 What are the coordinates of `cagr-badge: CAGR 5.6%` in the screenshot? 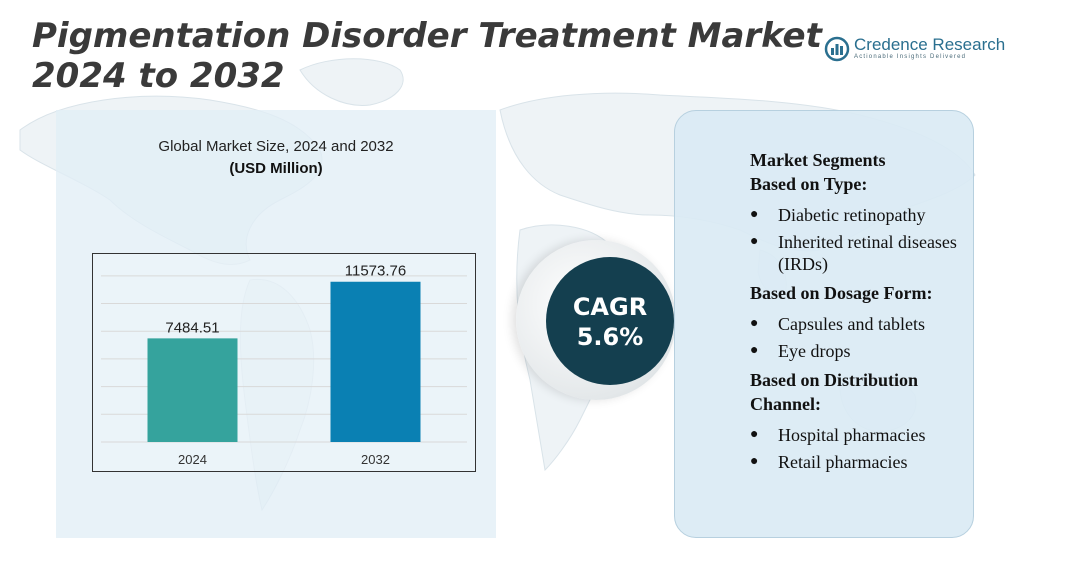 It's located at (610, 321).